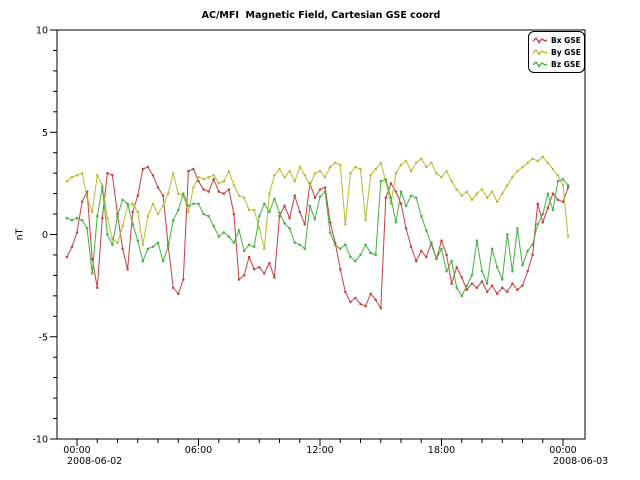 Image resolution: width=640 pixels, height=480 pixels. I want to click on legend: Bx GSE By GSE Bz GSE, so click(556, 52).